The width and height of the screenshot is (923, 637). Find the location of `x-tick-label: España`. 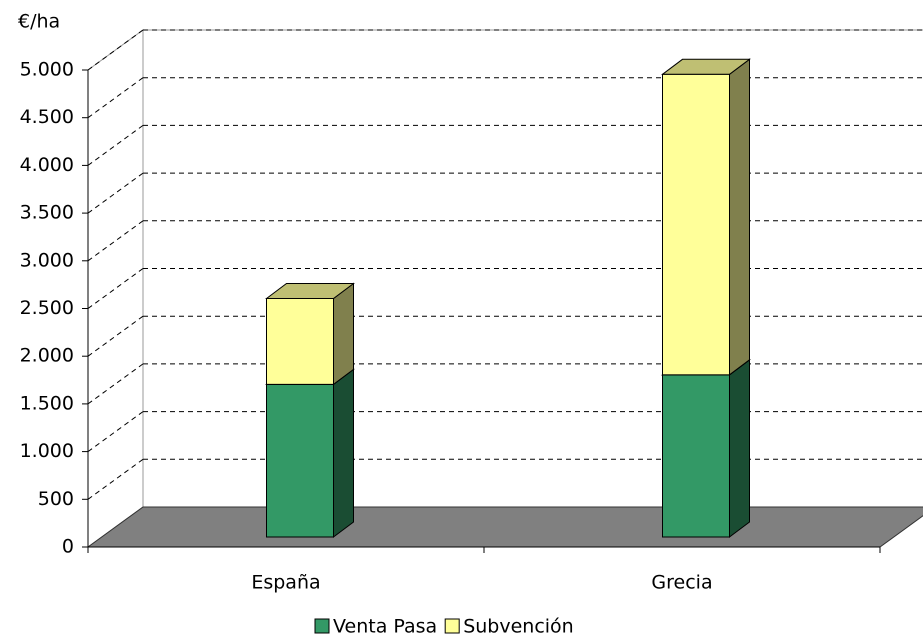

x-tick-label: España is located at coordinates (285, 583).